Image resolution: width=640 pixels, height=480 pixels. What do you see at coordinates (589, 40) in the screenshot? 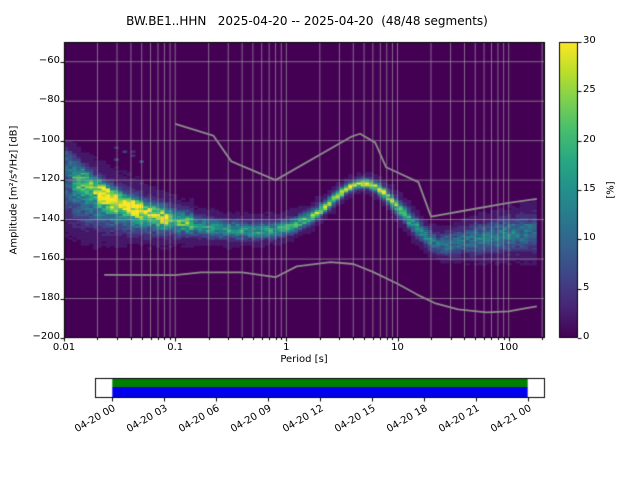
I see `colorbar-tick-label: 30` at bounding box center [589, 40].